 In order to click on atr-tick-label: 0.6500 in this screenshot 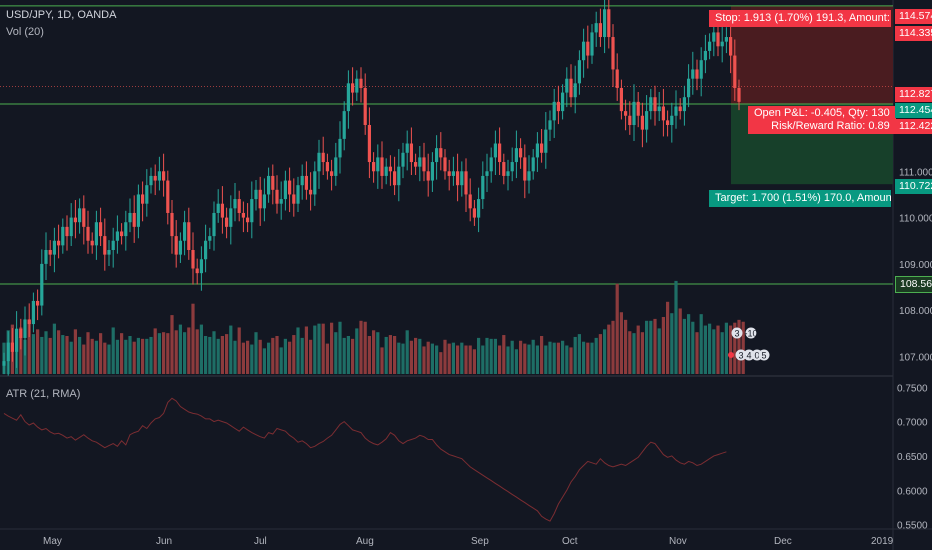, I will do `click(912, 457)`.